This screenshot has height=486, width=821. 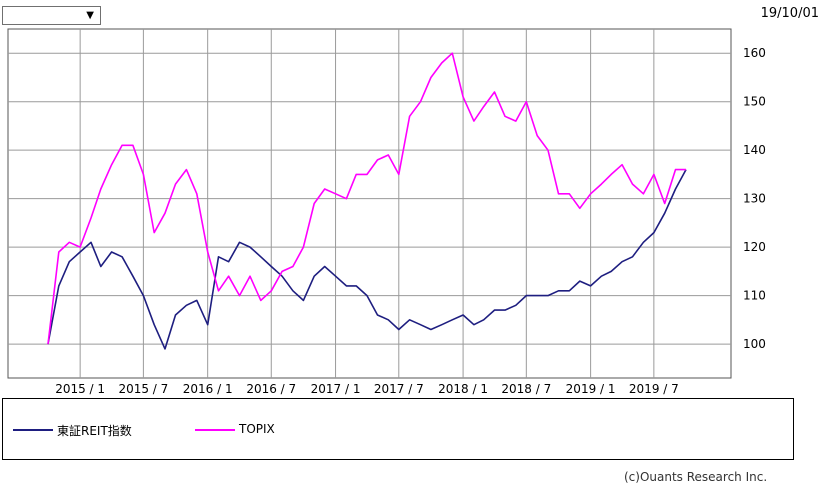 What do you see at coordinates (336, 389) in the screenshot?
I see `x-tick-label: 2017 / 1` at bounding box center [336, 389].